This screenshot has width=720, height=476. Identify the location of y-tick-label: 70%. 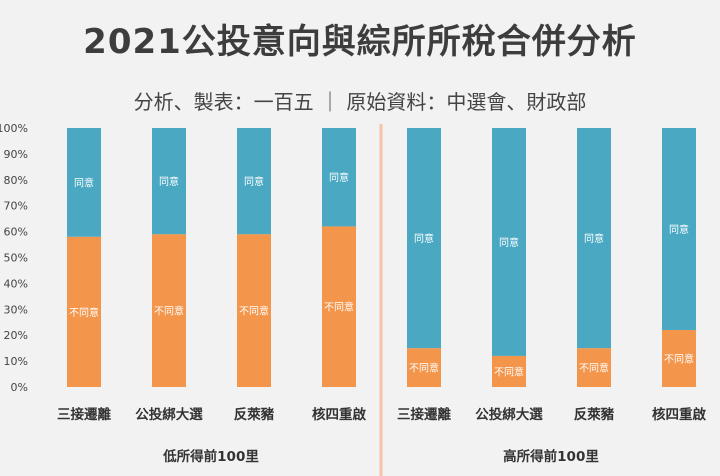
(16, 206).